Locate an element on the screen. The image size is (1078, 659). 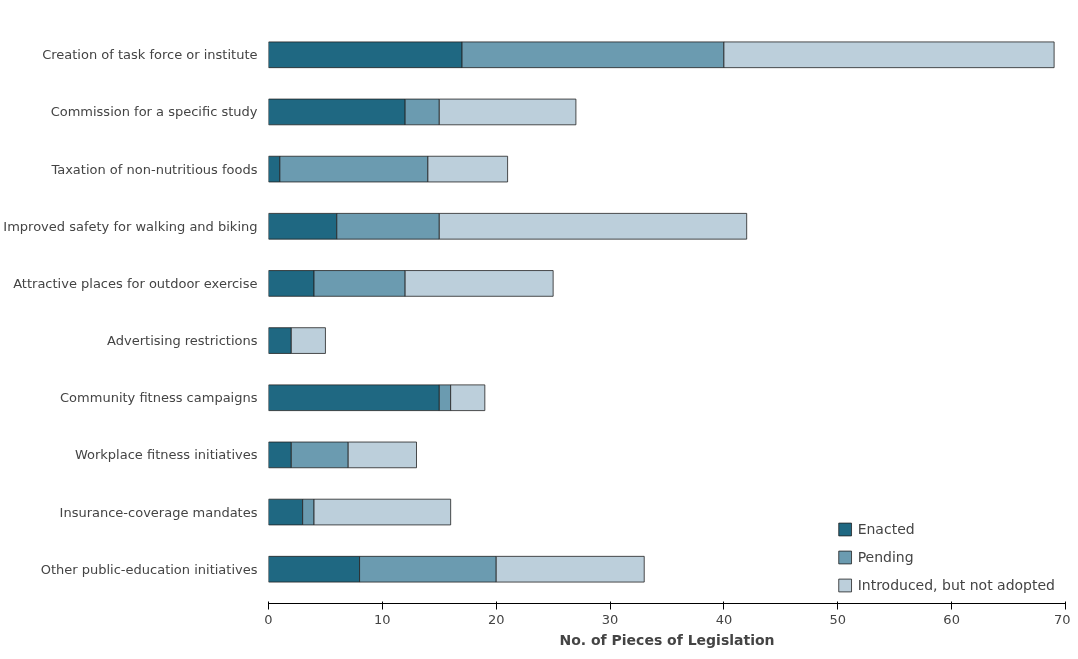
y-tick-label: Insurance-coverage mandates is located at coordinates (158, 512).